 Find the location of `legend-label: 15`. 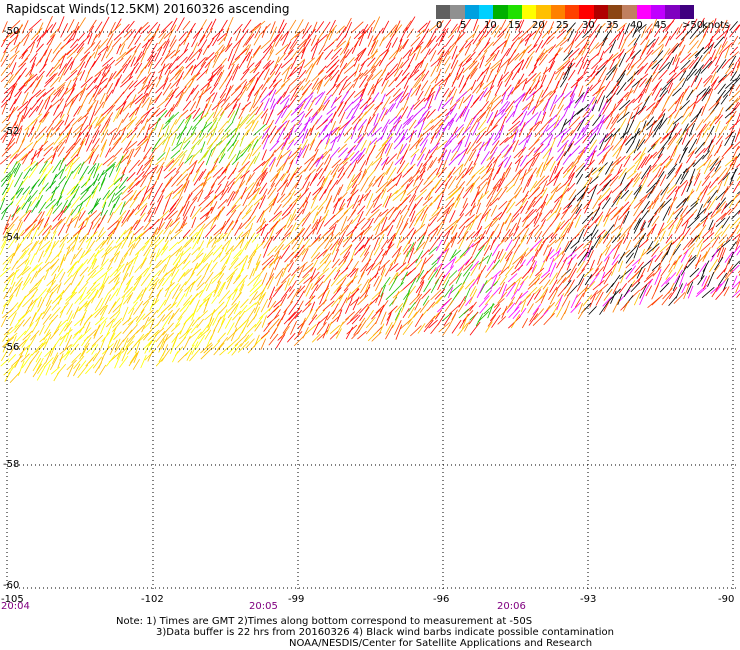

legend-label: 15 is located at coordinates (514, 25).